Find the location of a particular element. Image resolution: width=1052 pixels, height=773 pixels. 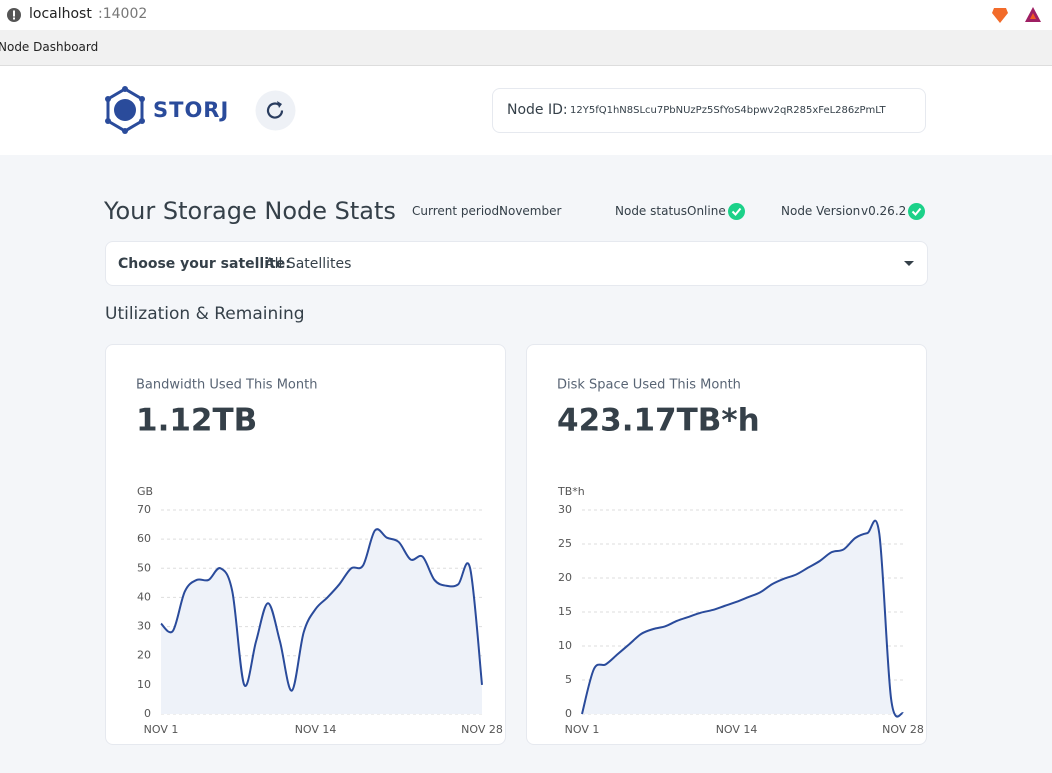

section-title: Utilization & Remaining is located at coordinates (205, 314).